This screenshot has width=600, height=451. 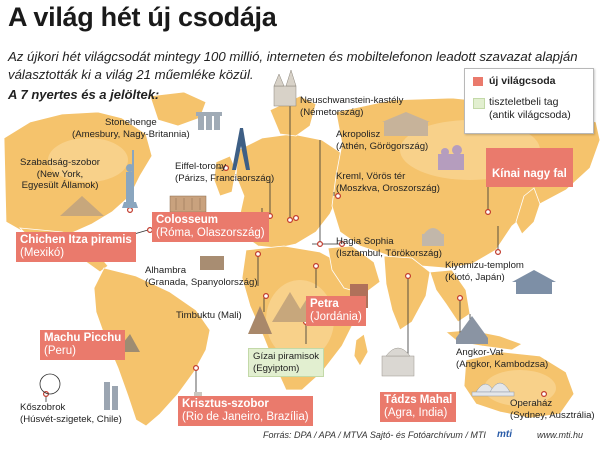 I want to click on madagascar-shape, so click(x=361, y=350).